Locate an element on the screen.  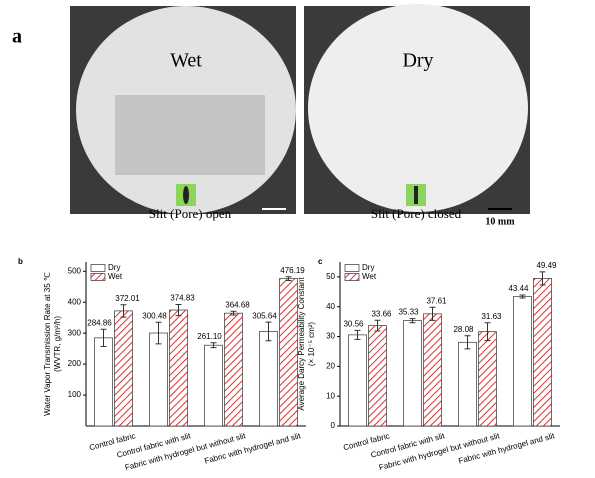
value-label: 33.66 is located at coordinates (381, 313).